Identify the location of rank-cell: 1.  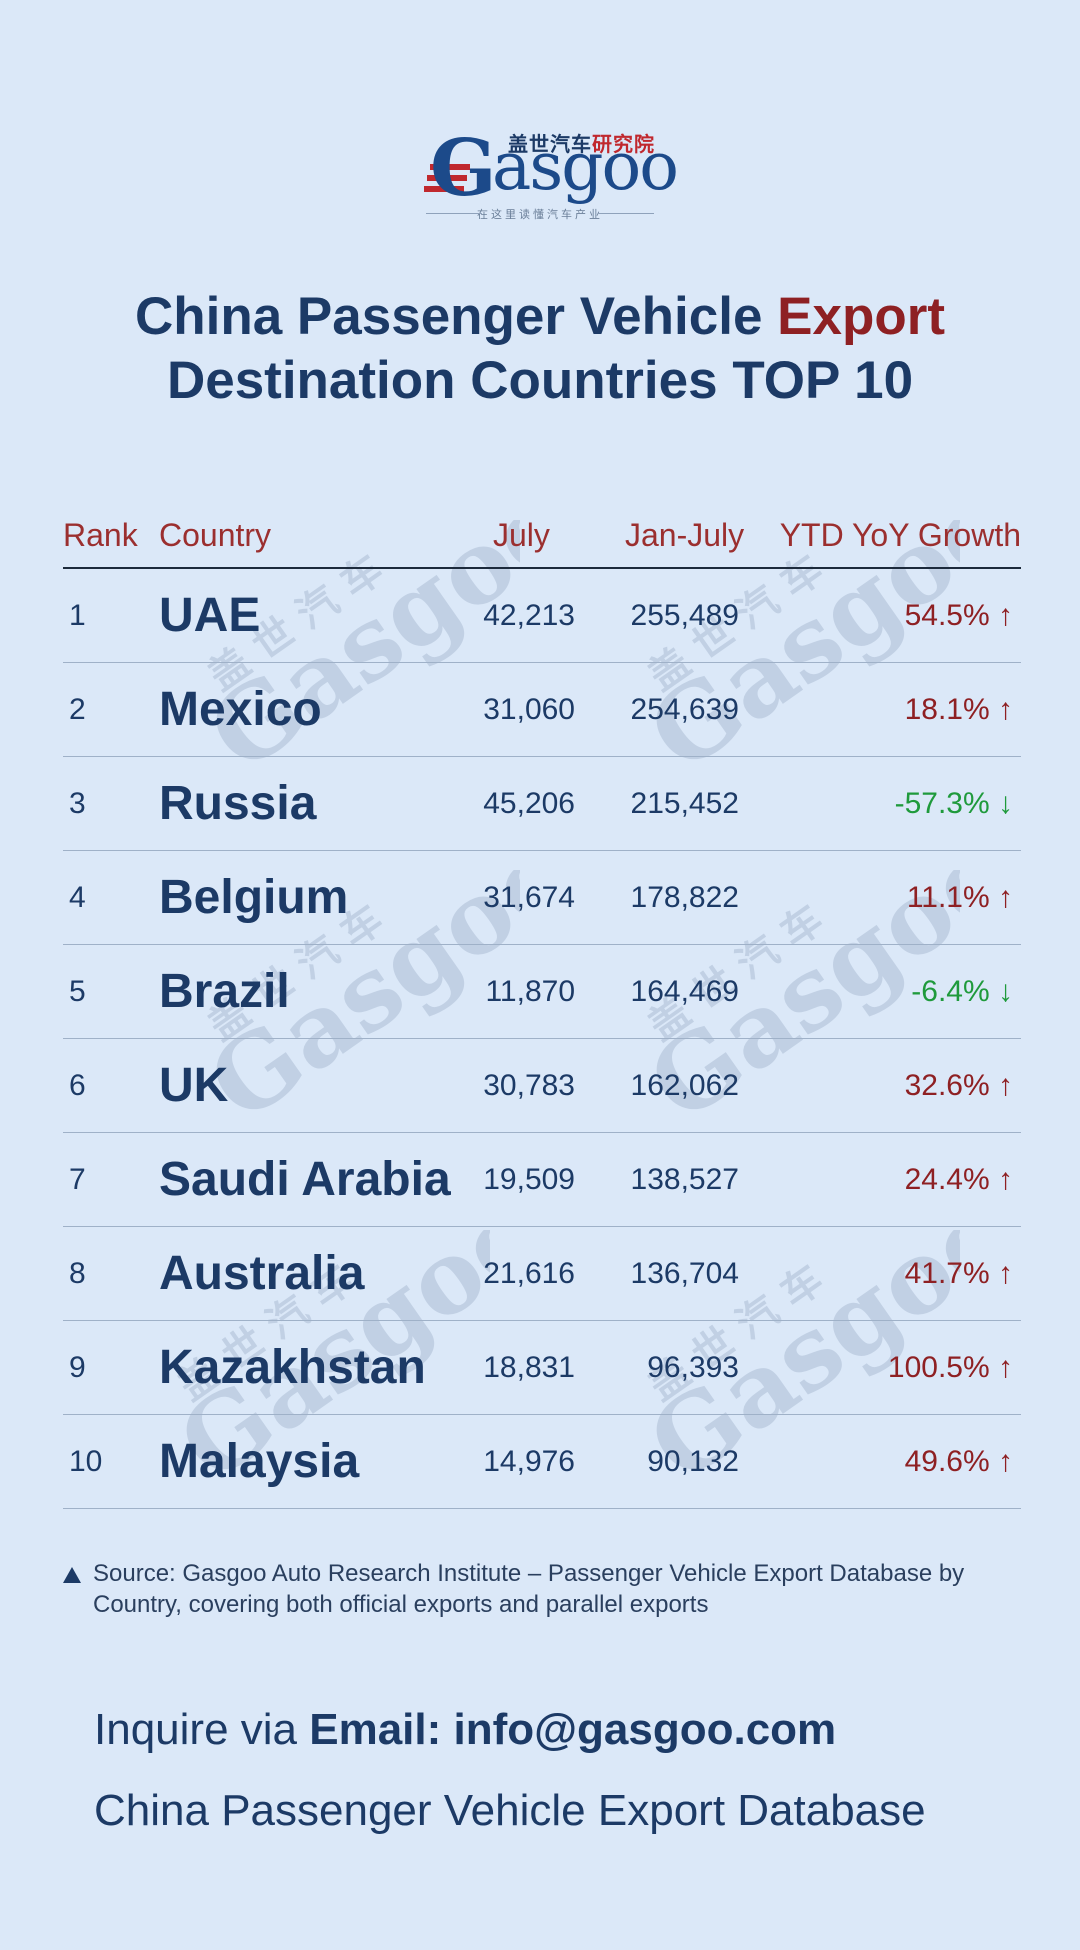
(77, 615).